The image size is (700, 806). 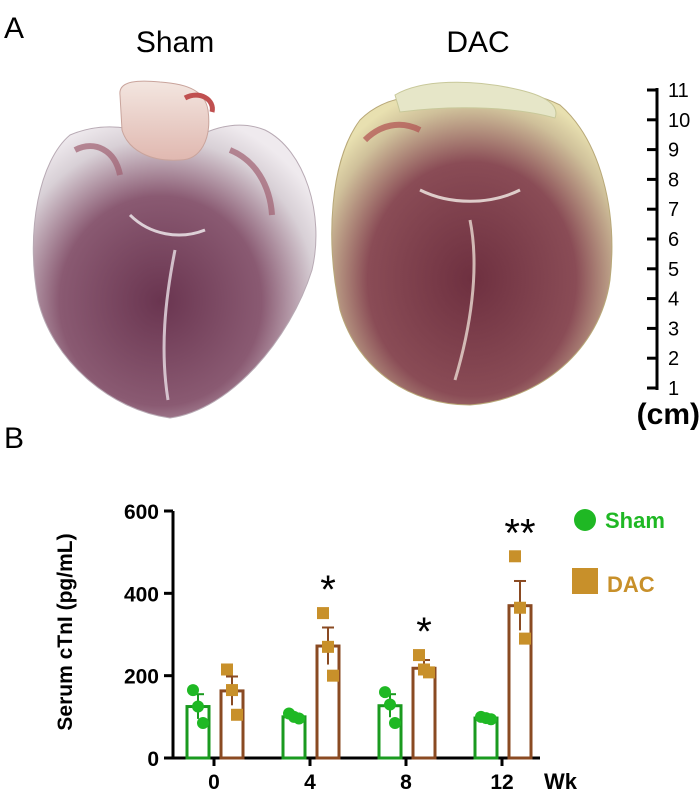 What do you see at coordinates (477, 42) in the screenshot?
I see `dac-heart-title: DAC` at bounding box center [477, 42].